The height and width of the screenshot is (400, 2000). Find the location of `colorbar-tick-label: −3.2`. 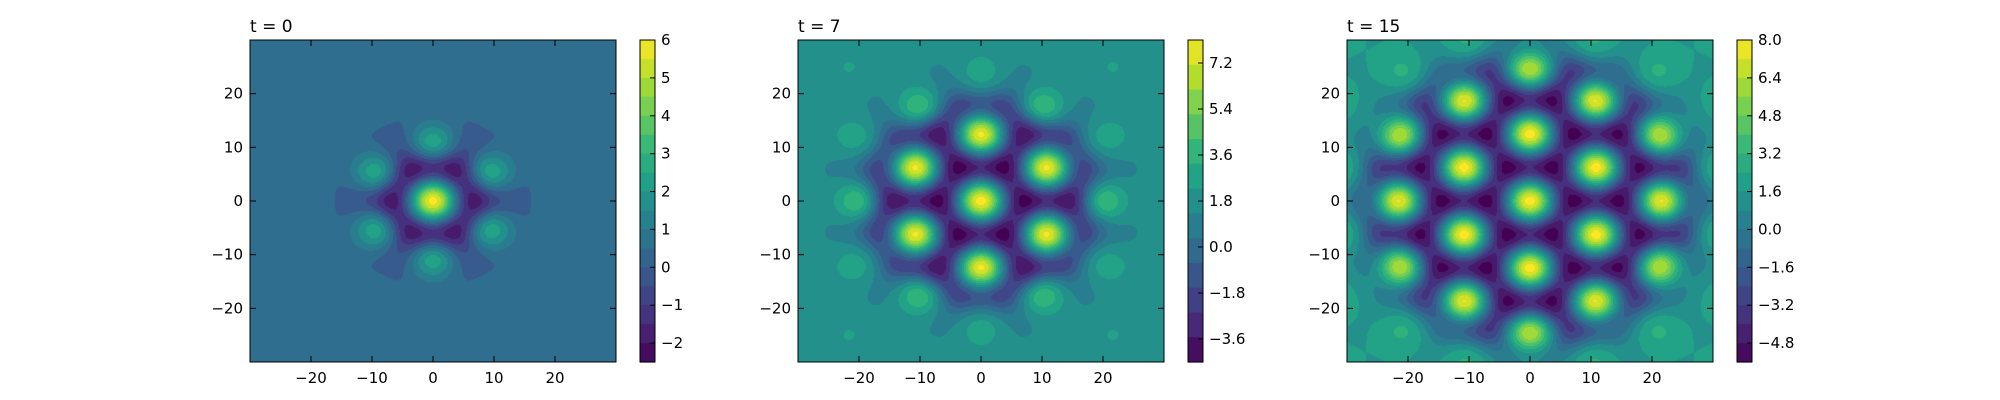

colorbar-tick-label: −3.2 is located at coordinates (1776, 305).